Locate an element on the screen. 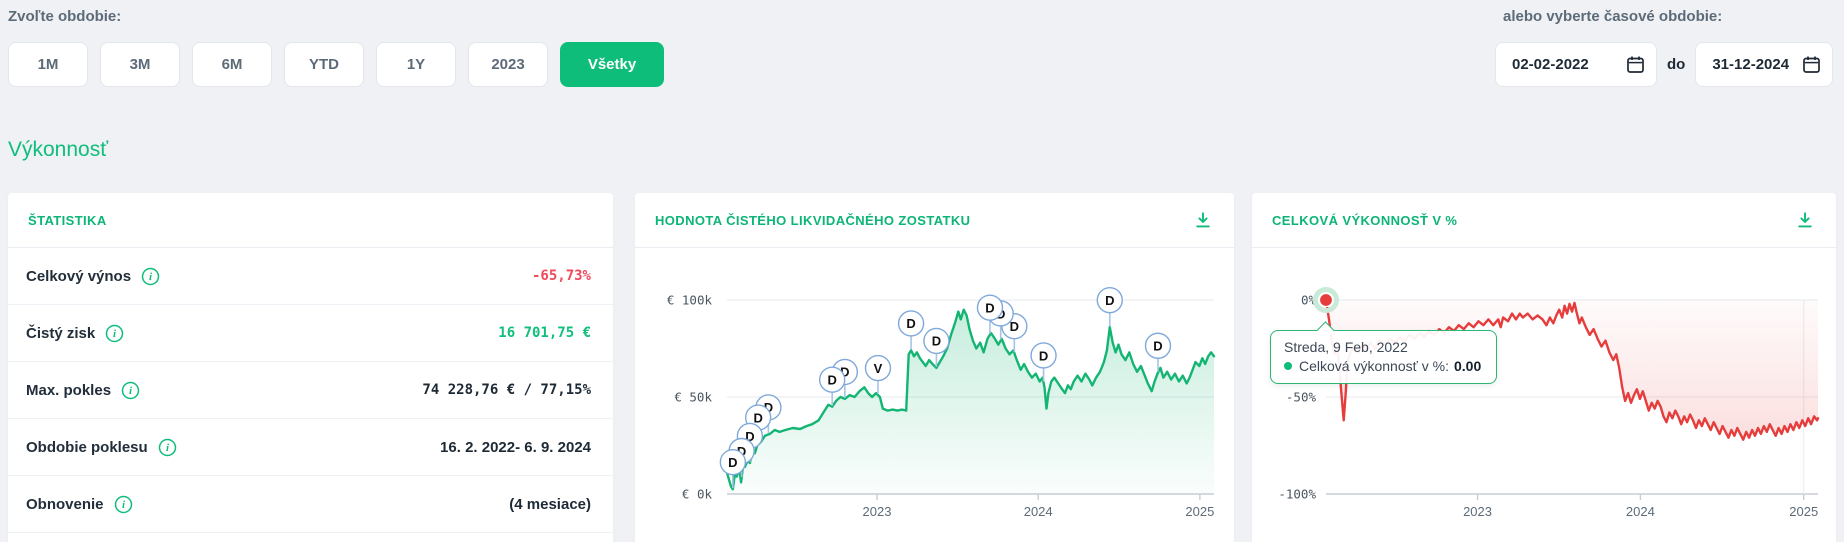 This screenshot has width=1844, height=542. statistics-title: ŠTATISTIKA is located at coordinates (67, 220).